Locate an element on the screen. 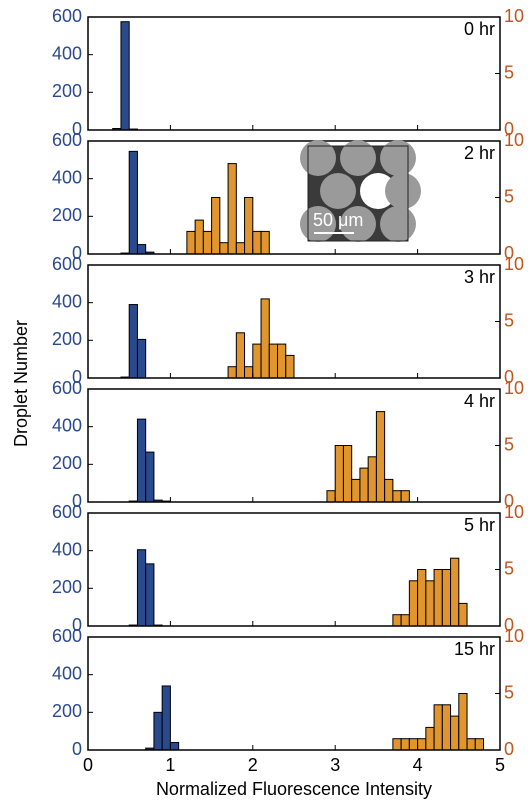 Image resolution: width=530 pixels, height=812 pixels. scale-bar-label: 50 μm is located at coordinates (338, 220).